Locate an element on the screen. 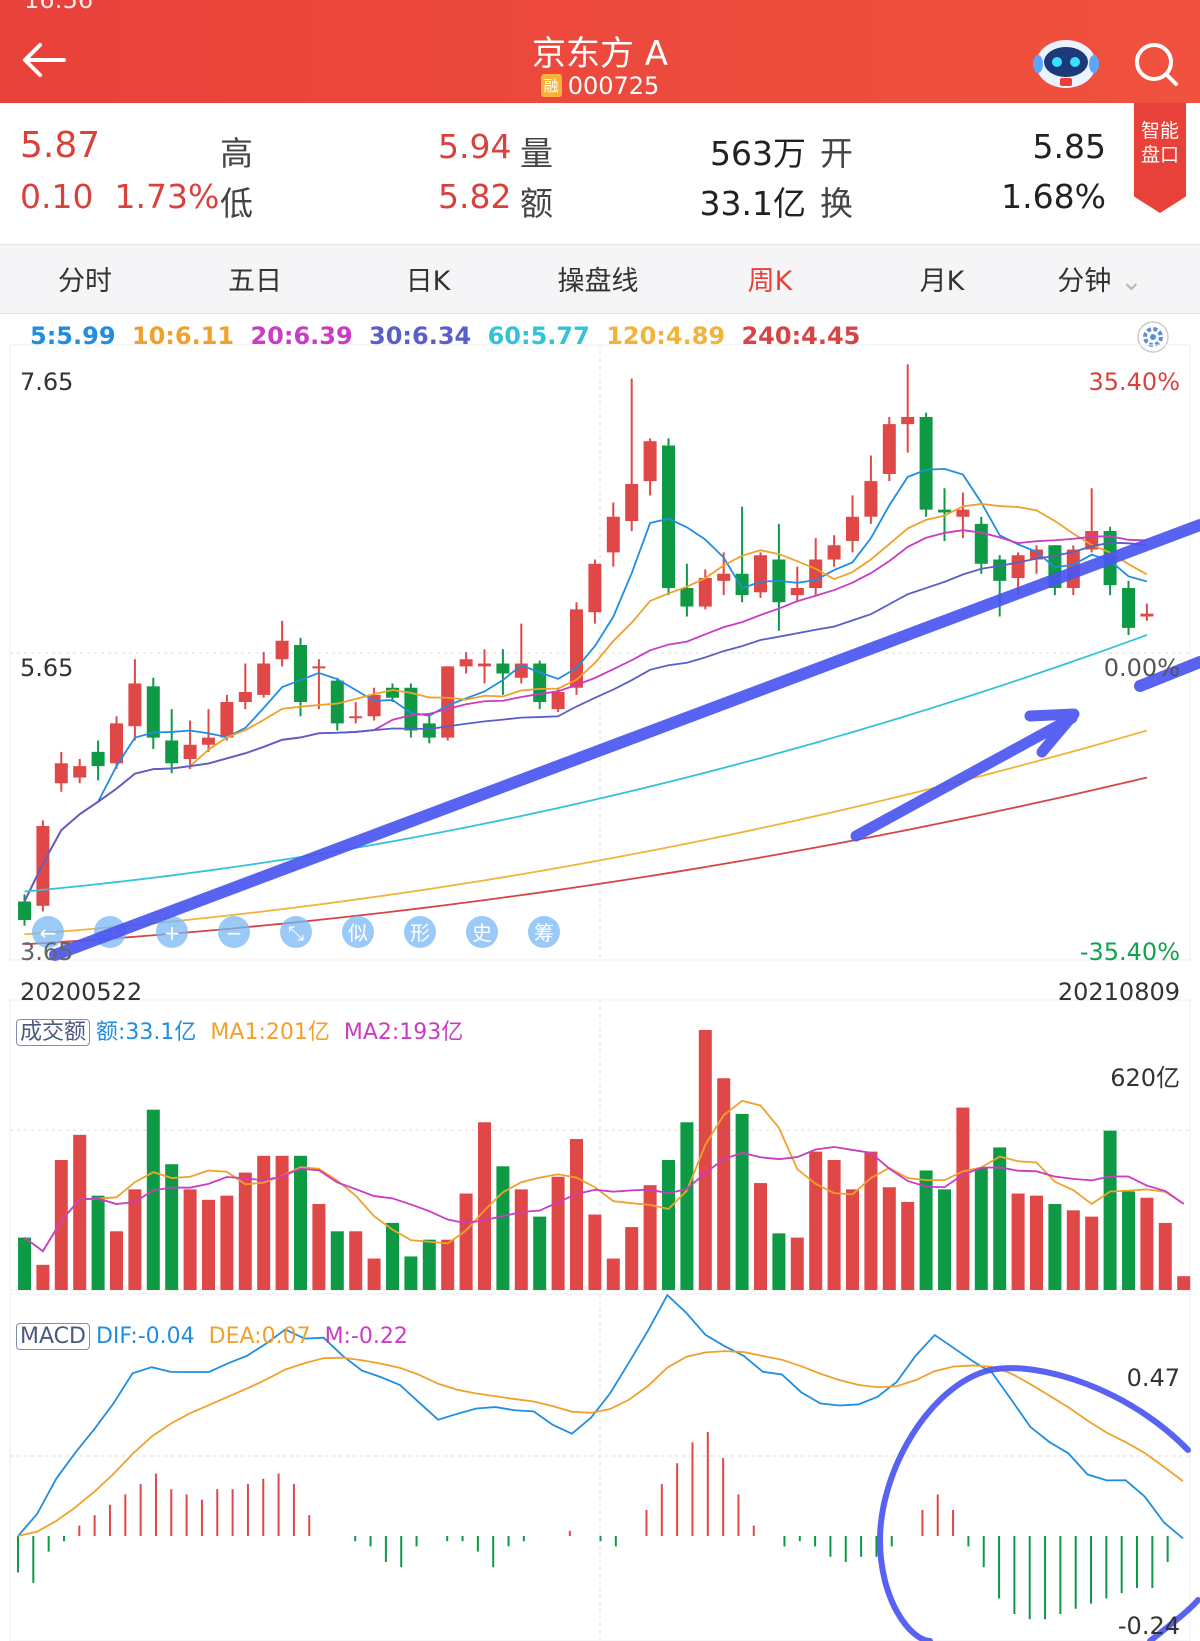  amount-current: 额:33.1亿 is located at coordinates (146, 1032).